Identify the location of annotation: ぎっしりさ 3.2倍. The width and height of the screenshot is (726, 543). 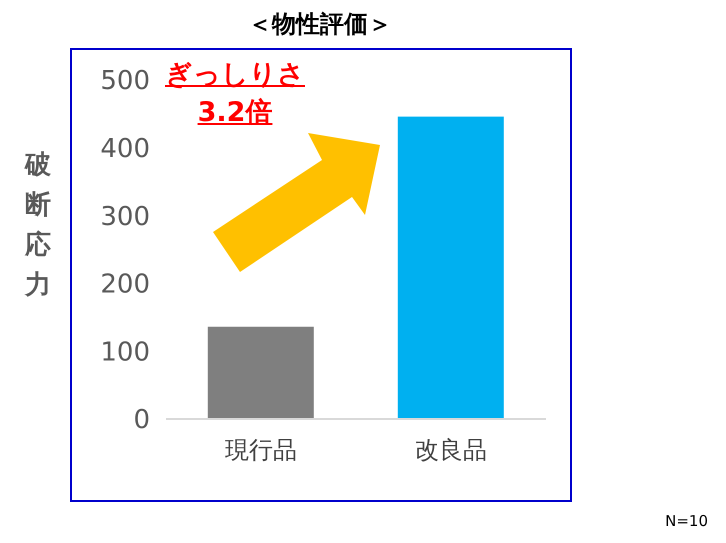
(235, 94).